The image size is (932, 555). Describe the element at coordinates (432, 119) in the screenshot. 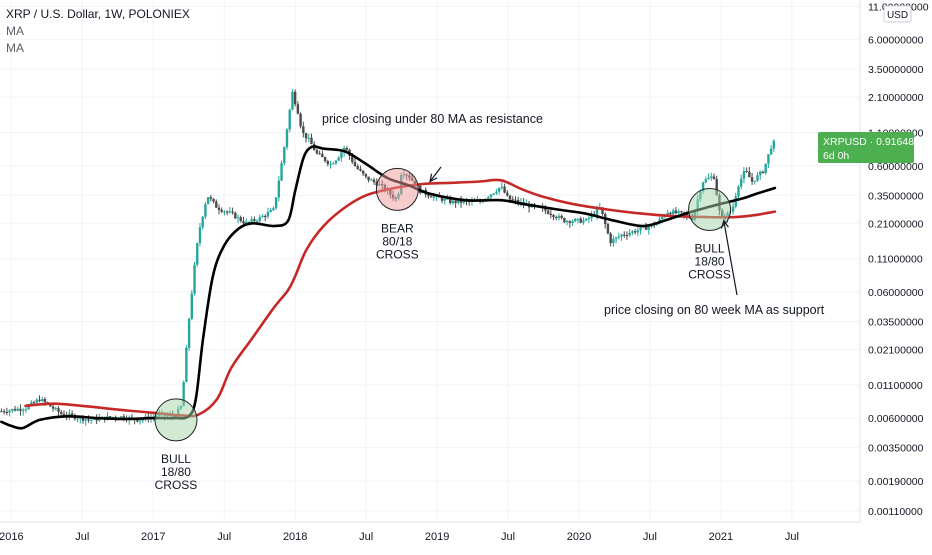

I see `annotation-text: price closing under 80 MA as resistance` at that location.